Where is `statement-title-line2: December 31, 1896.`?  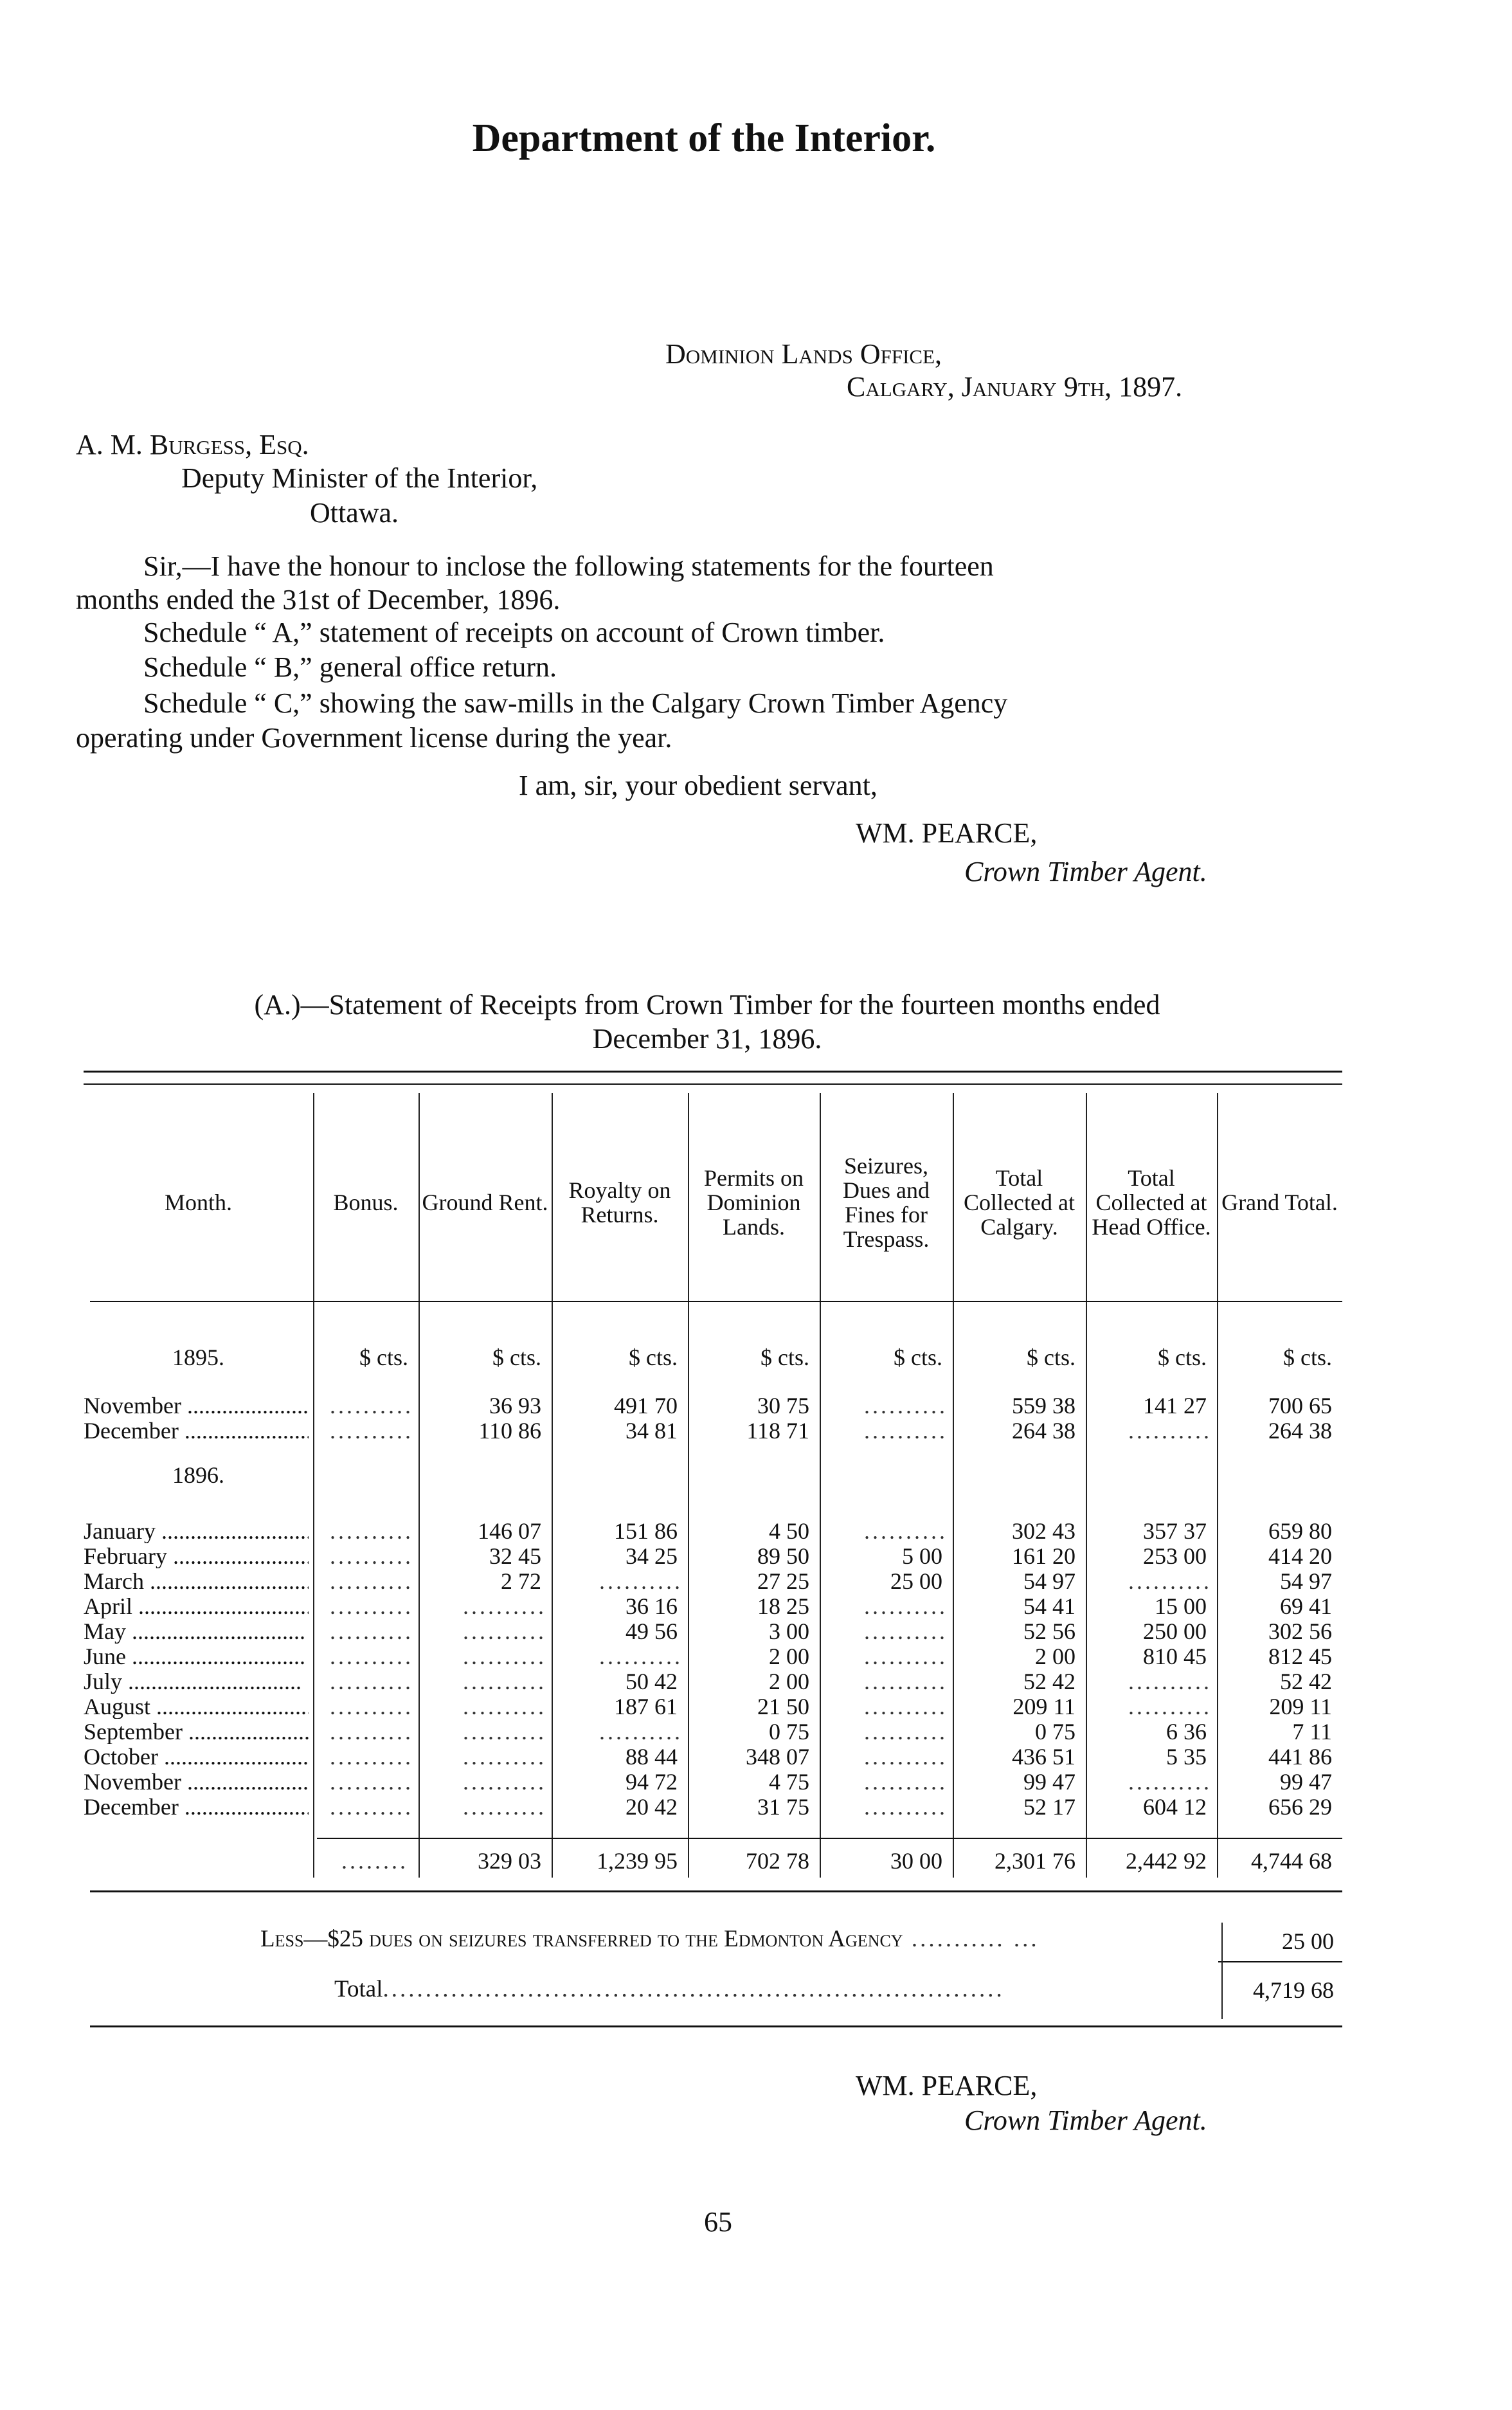
statement-title-line2: December 31, 1896. is located at coordinates (707, 1039).